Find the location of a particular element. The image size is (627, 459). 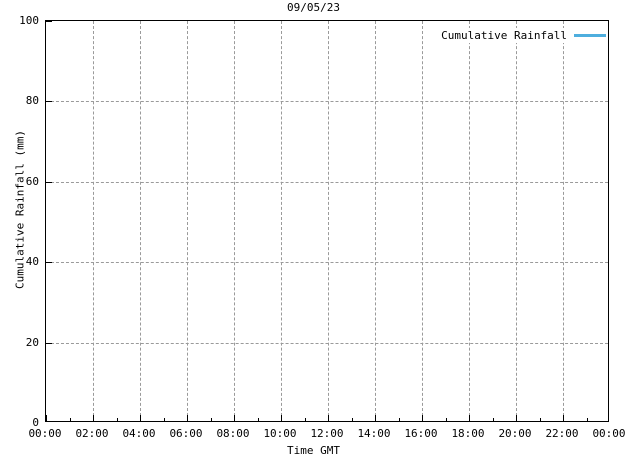

y-tick-label: 40 is located at coordinates (32, 262).